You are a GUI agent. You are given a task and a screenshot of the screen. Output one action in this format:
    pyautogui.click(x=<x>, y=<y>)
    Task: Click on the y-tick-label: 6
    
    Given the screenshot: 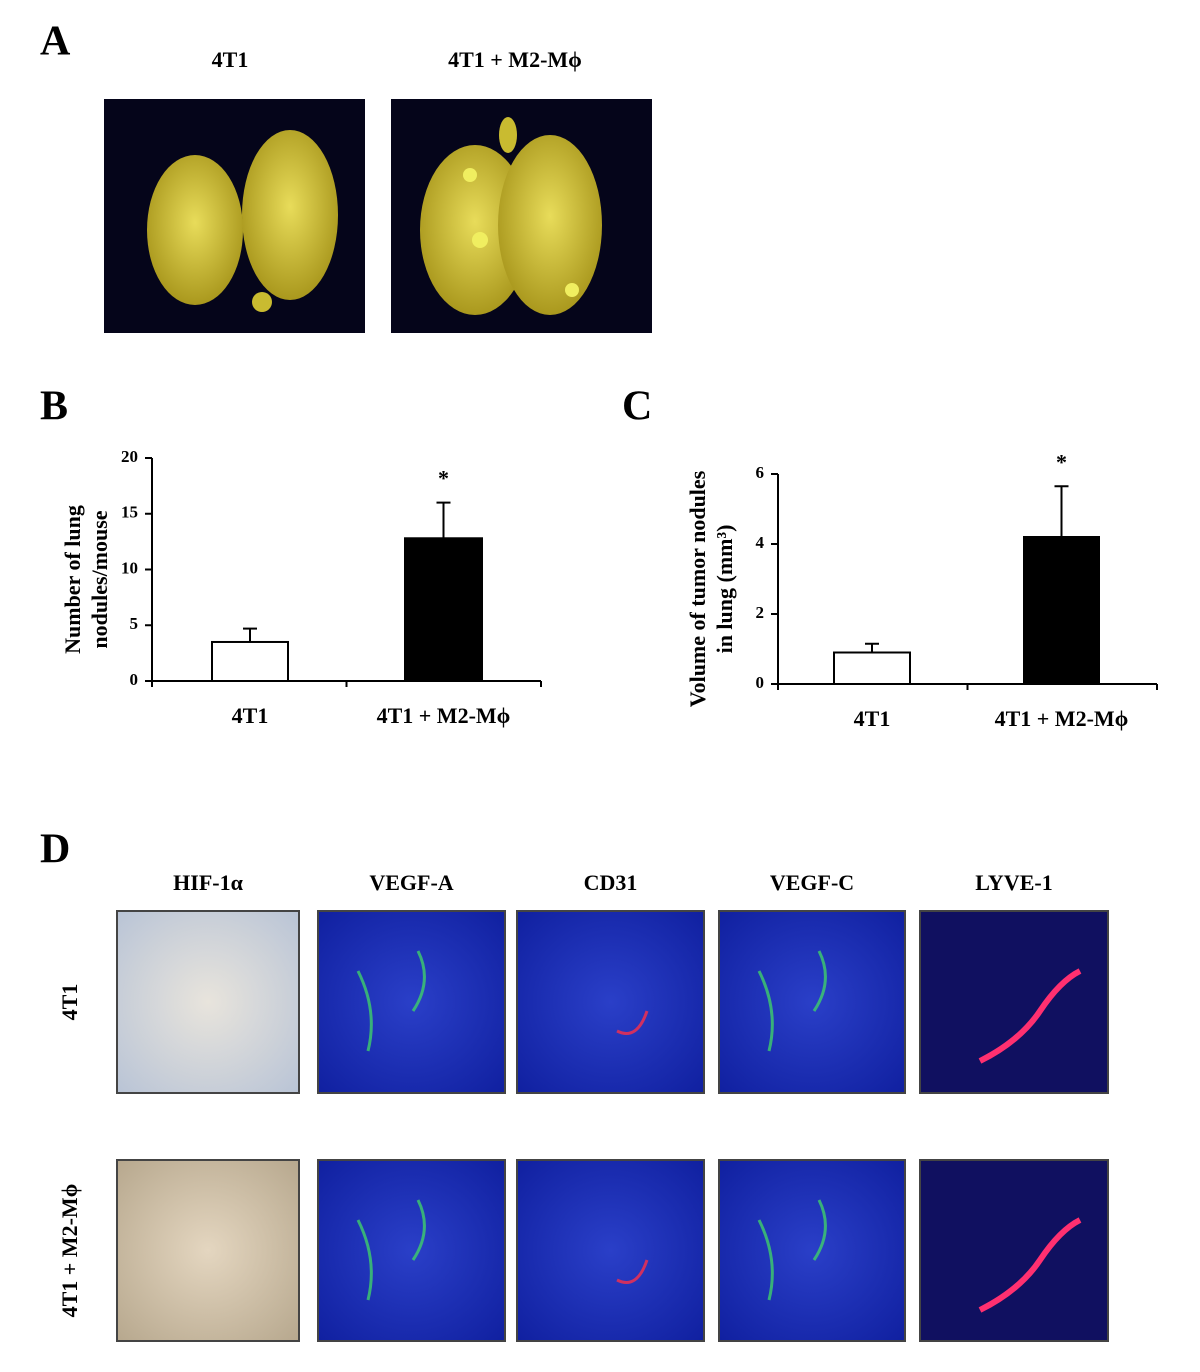 What is the action you would take?
    pyautogui.click(x=760, y=472)
    